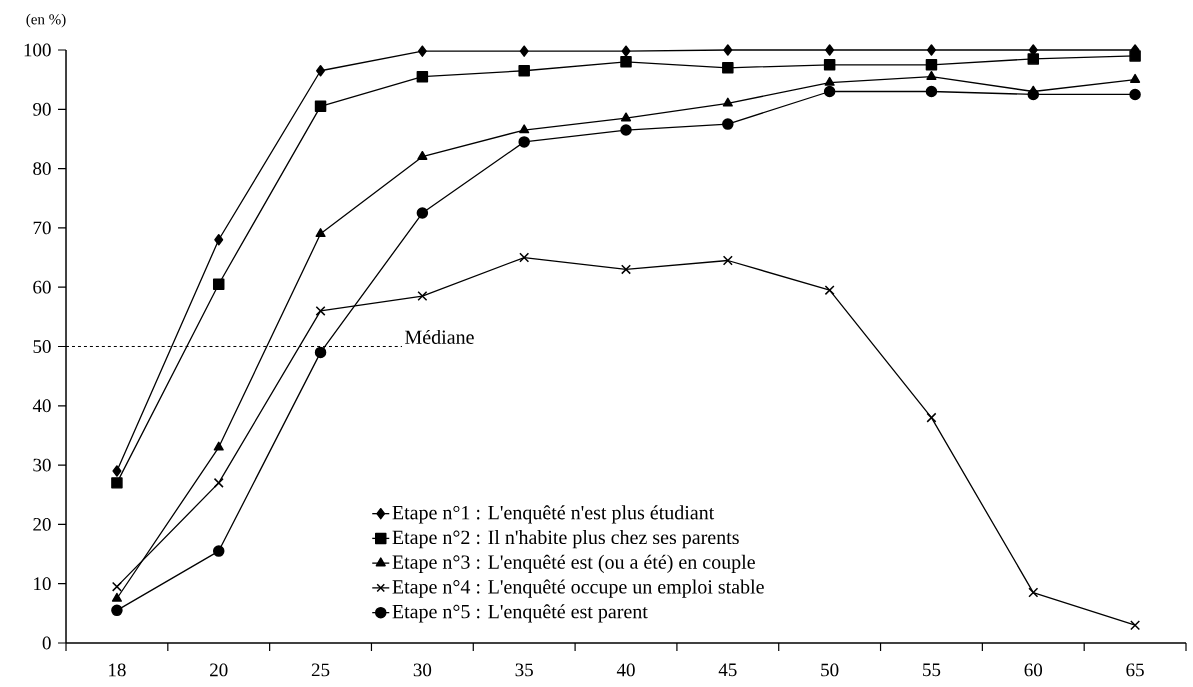 This screenshot has width=1193, height=687. Describe the element at coordinates (573, 563) in the screenshot. I see `legend-label: Etape n°3 : L'enquêté est (ou a été) en couple` at that location.